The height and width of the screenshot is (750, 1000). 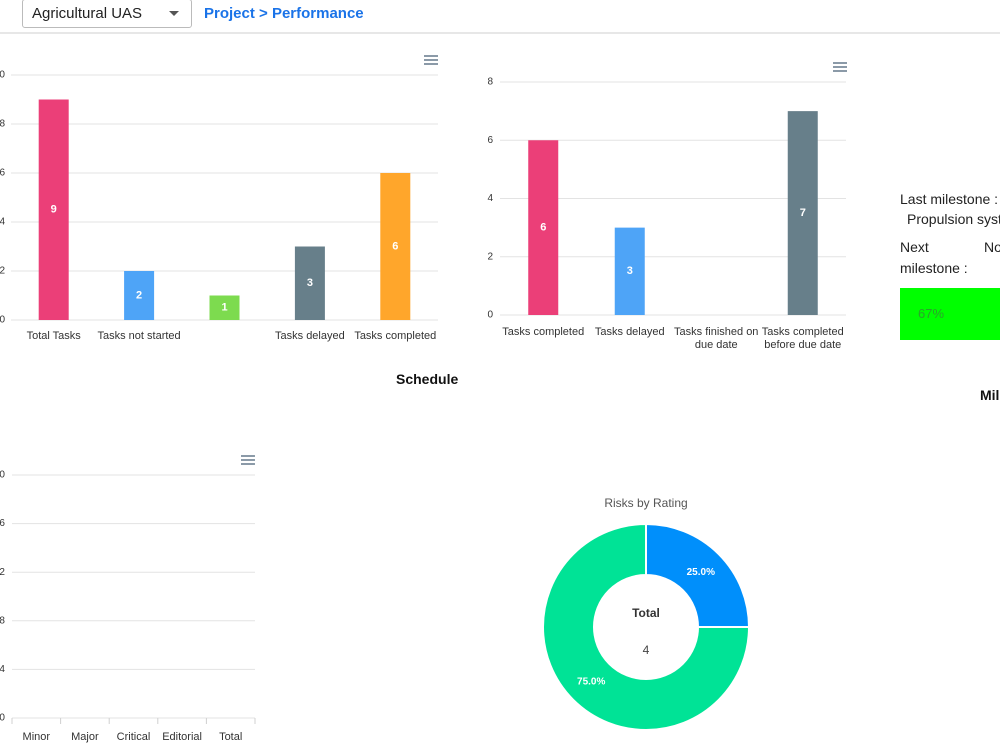 I want to click on dropdown-value: Agricultural UAS, so click(x=87, y=13).